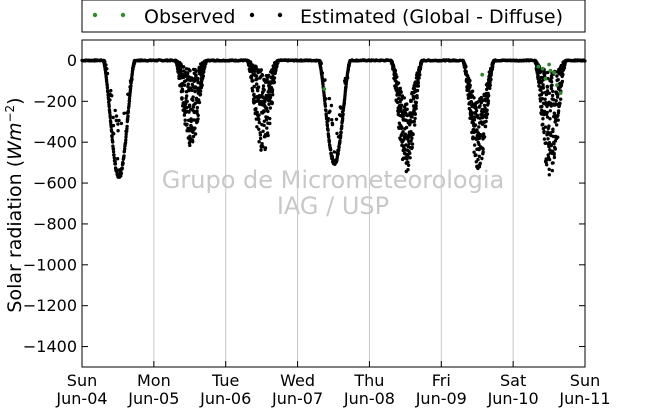 The image size is (650, 409). What do you see at coordinates (545, 99) in the screenshot?
I see `estimated-point-2073` at bounding box center [545, 99].